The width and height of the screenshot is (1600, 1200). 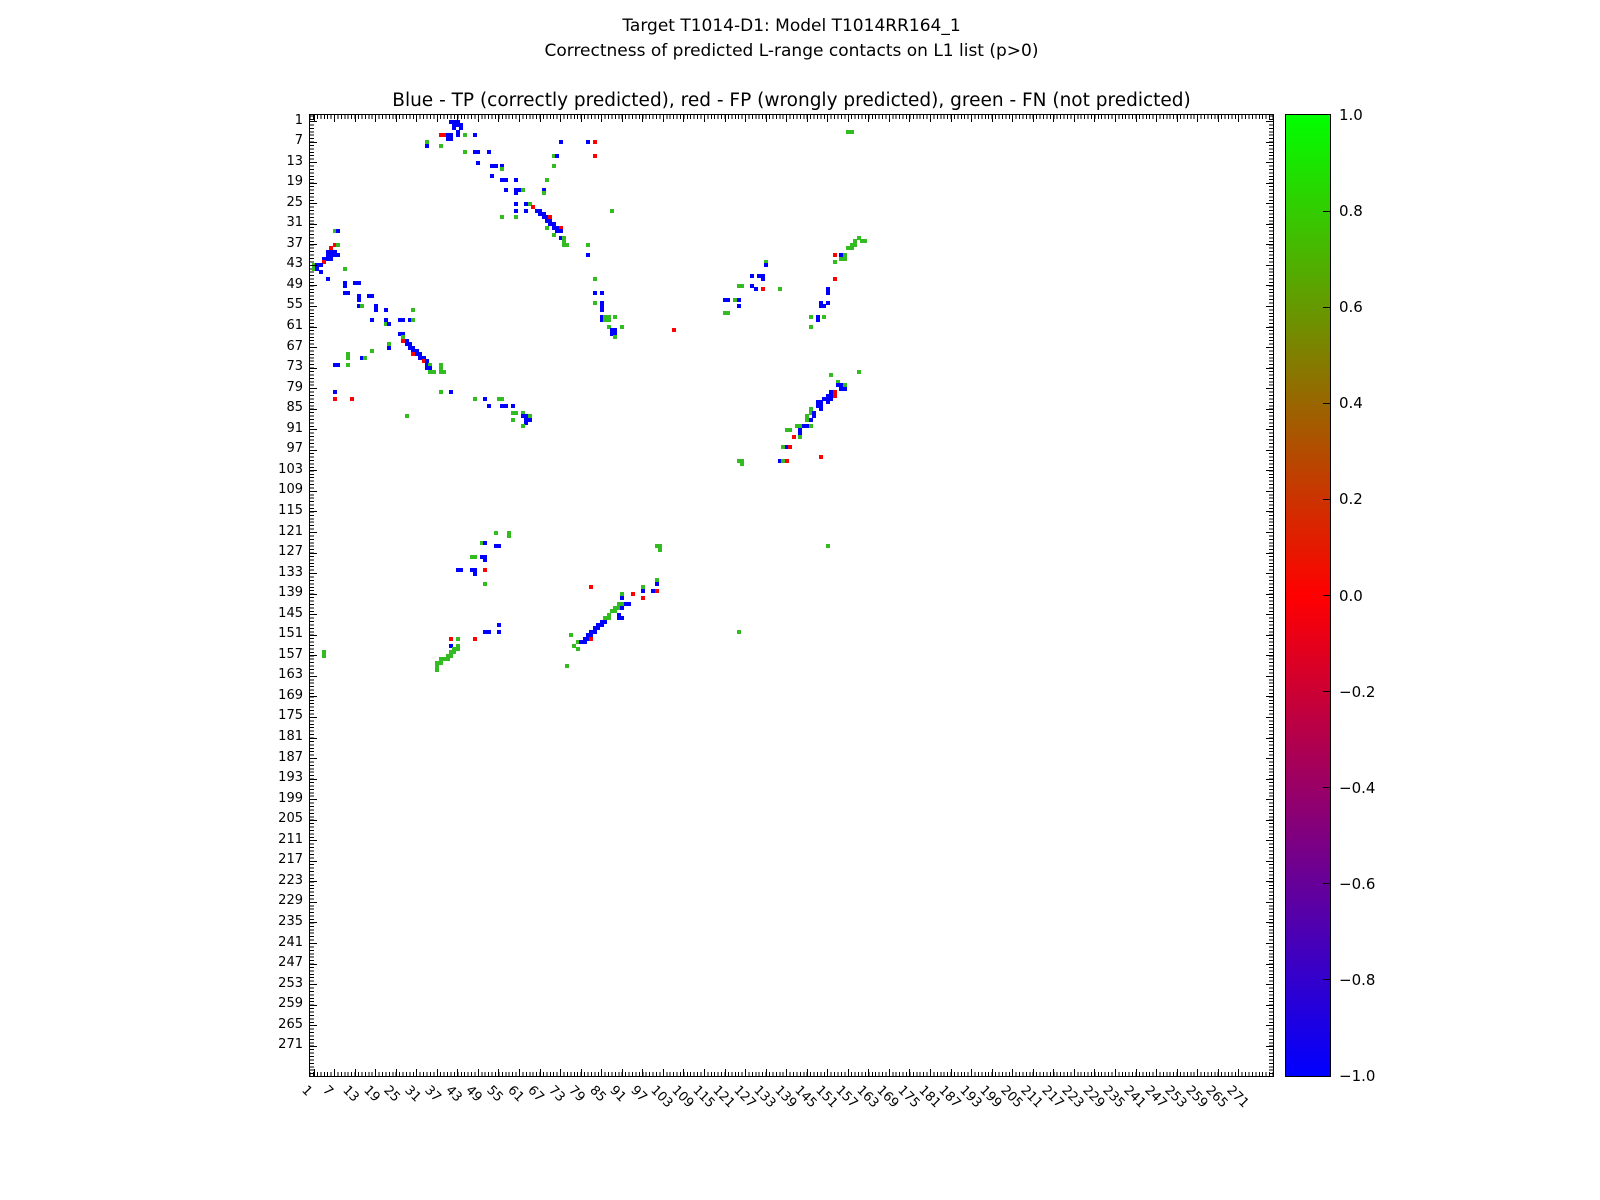 What do you see at coordinates (290, 531) in the screenshot?
I see `y-tick-label: 121` at bounding box center [290, 531].